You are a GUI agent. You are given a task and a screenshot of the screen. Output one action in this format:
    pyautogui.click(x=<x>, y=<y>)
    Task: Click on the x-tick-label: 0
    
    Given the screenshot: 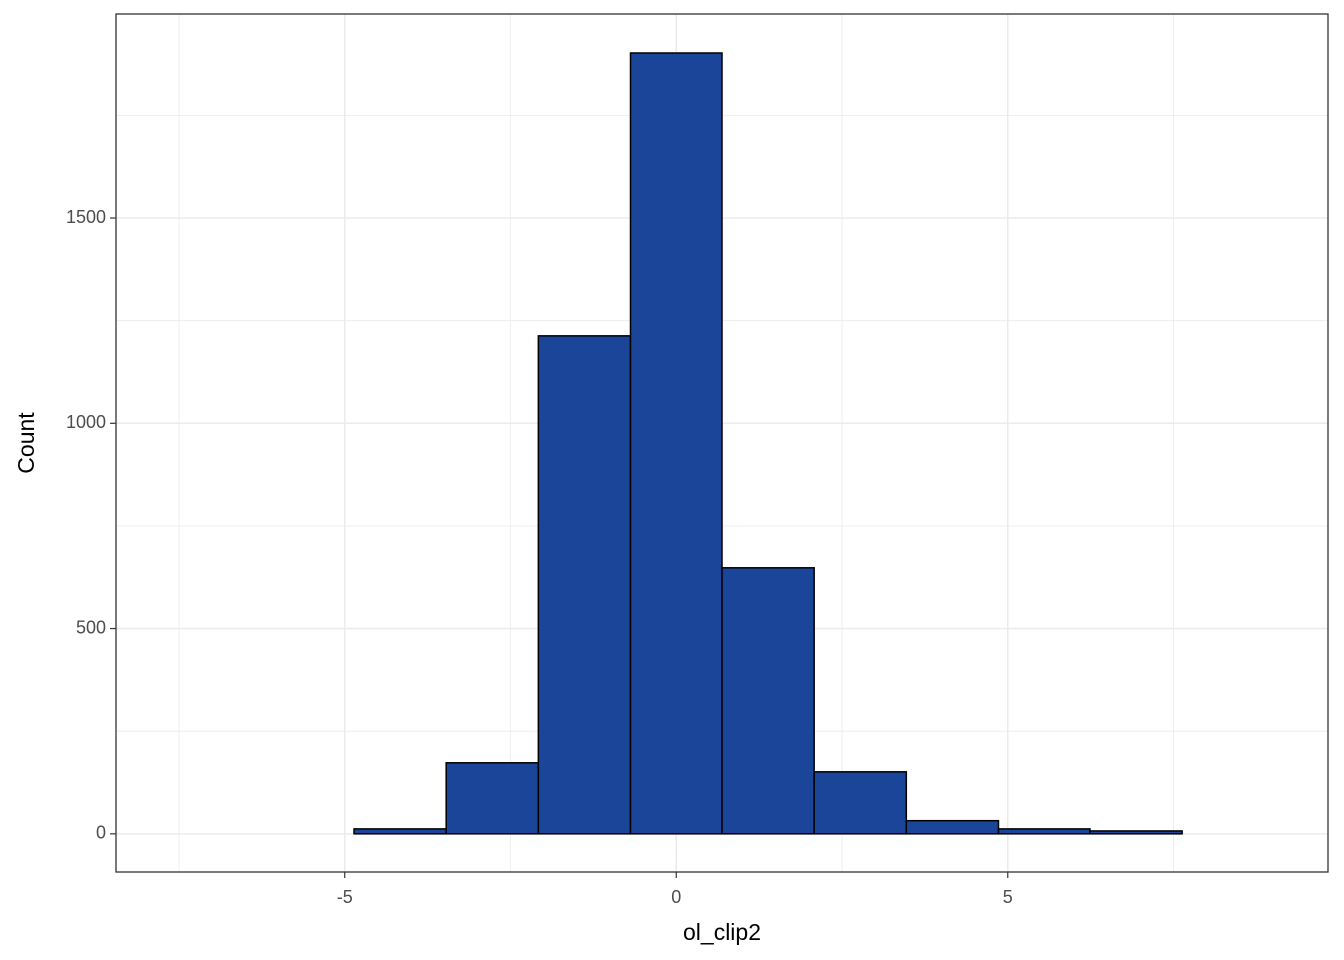 What is the action you would take?
    pyautogui.click(x=676, y=897)
    